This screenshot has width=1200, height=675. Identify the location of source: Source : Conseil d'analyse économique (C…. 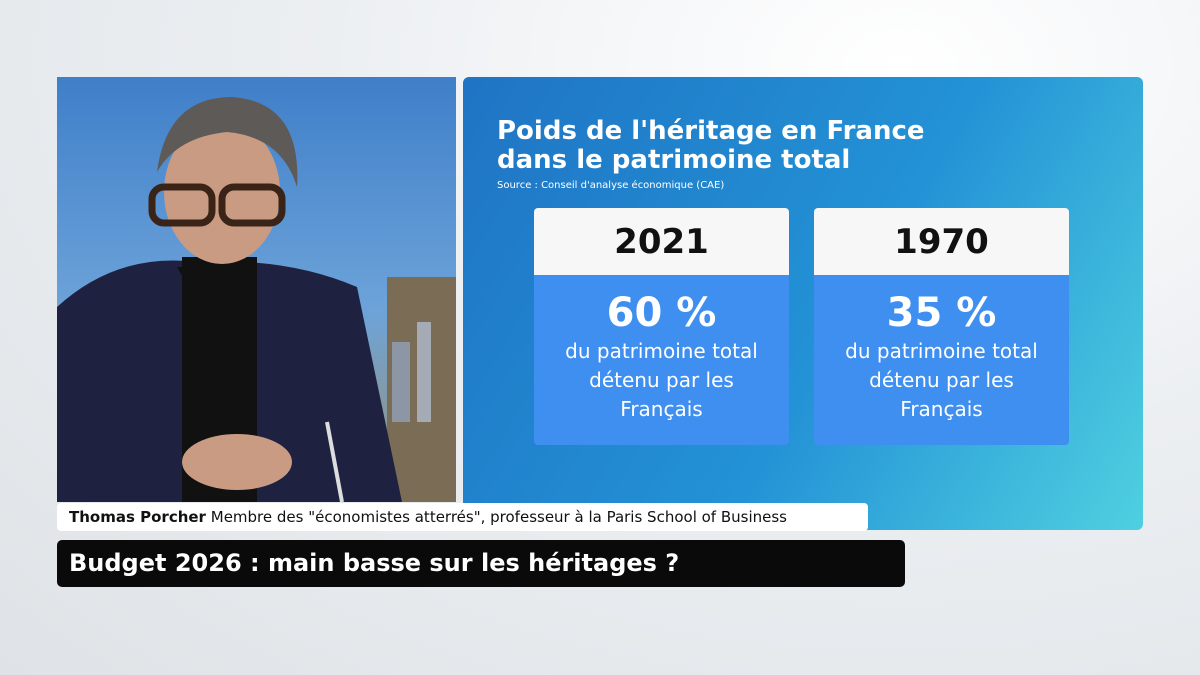
(611, 185).